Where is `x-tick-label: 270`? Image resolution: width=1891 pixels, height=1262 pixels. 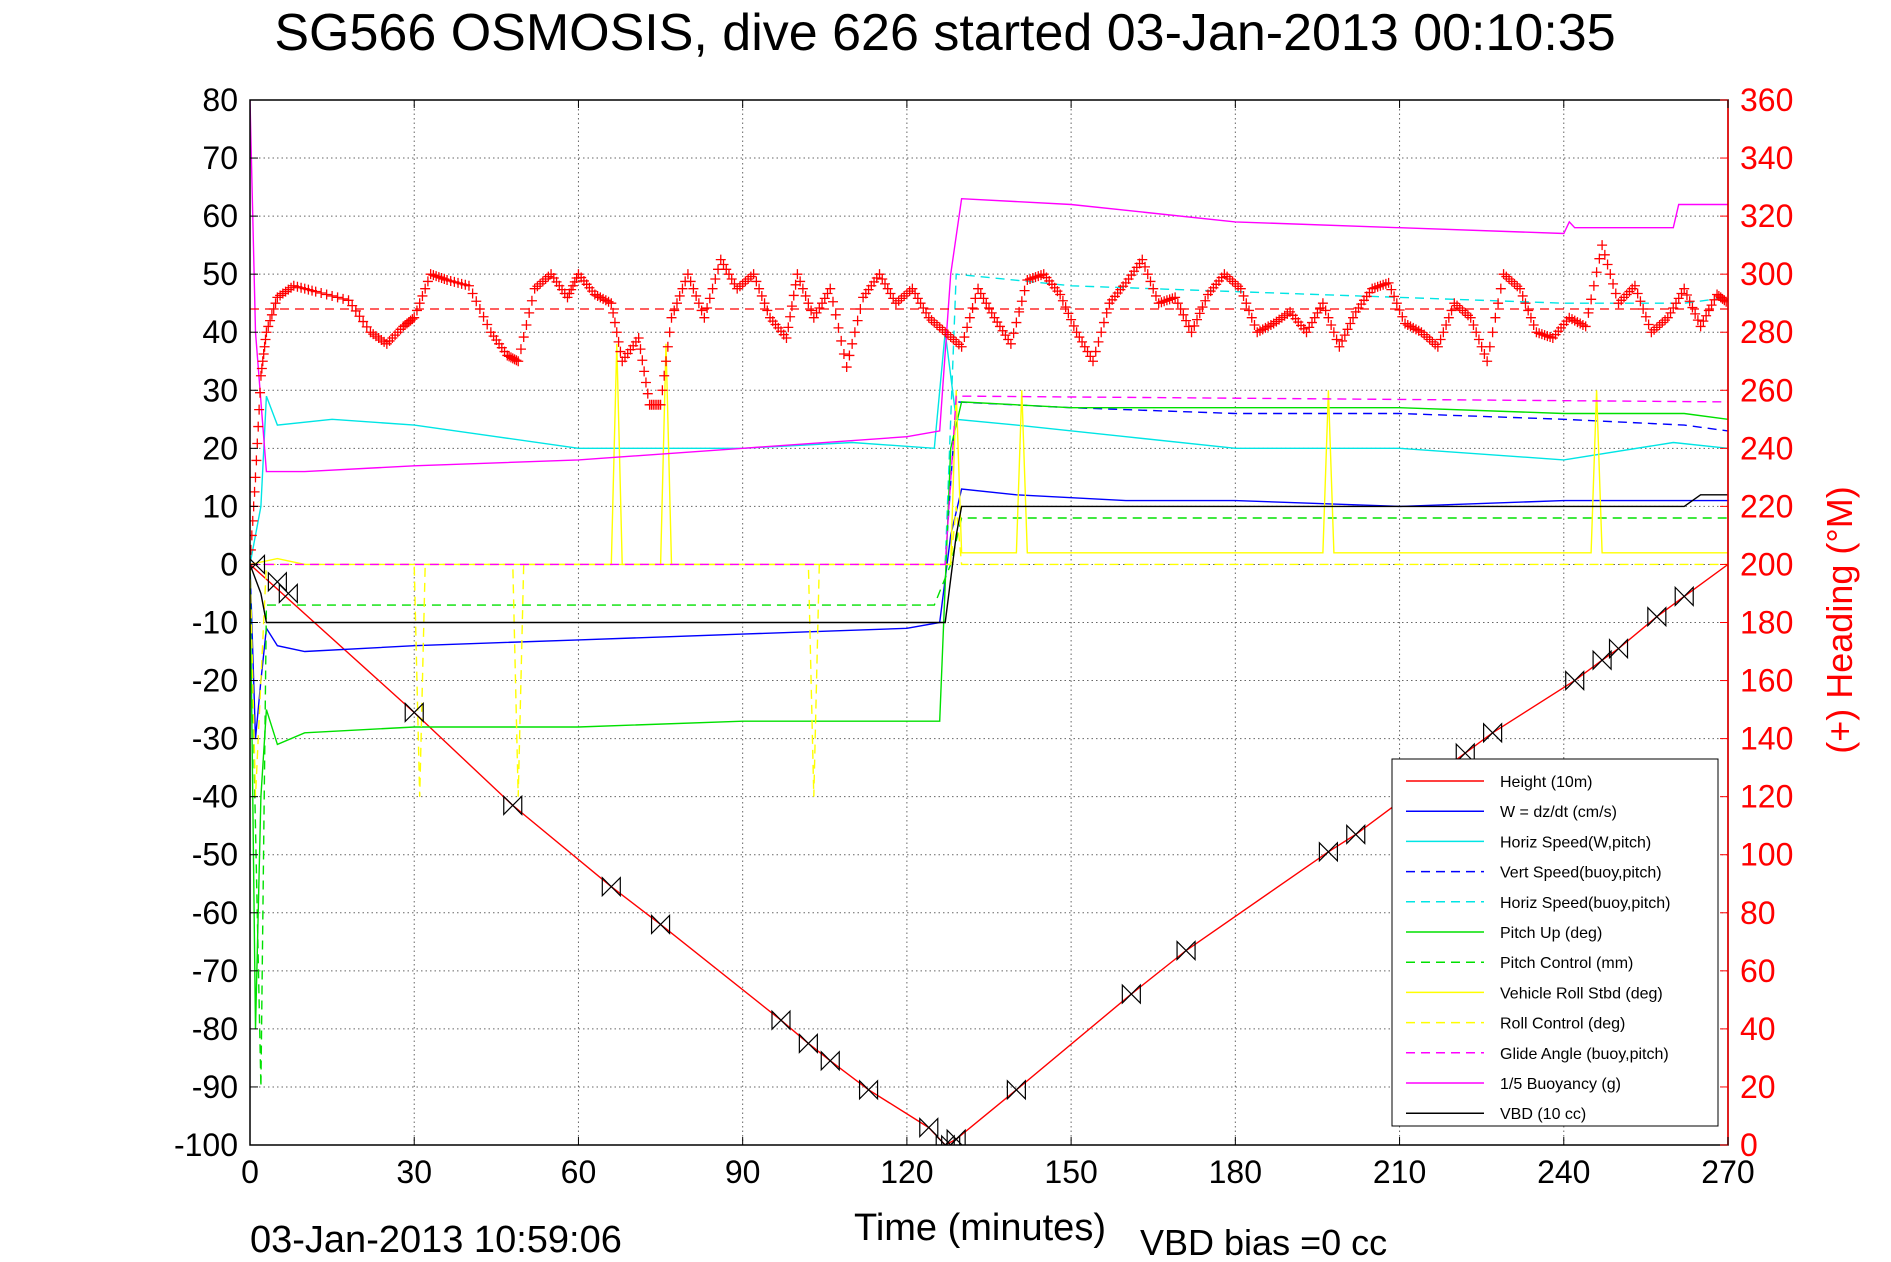 x-tick-label: 270 is located at coordinates (1727, 1172).